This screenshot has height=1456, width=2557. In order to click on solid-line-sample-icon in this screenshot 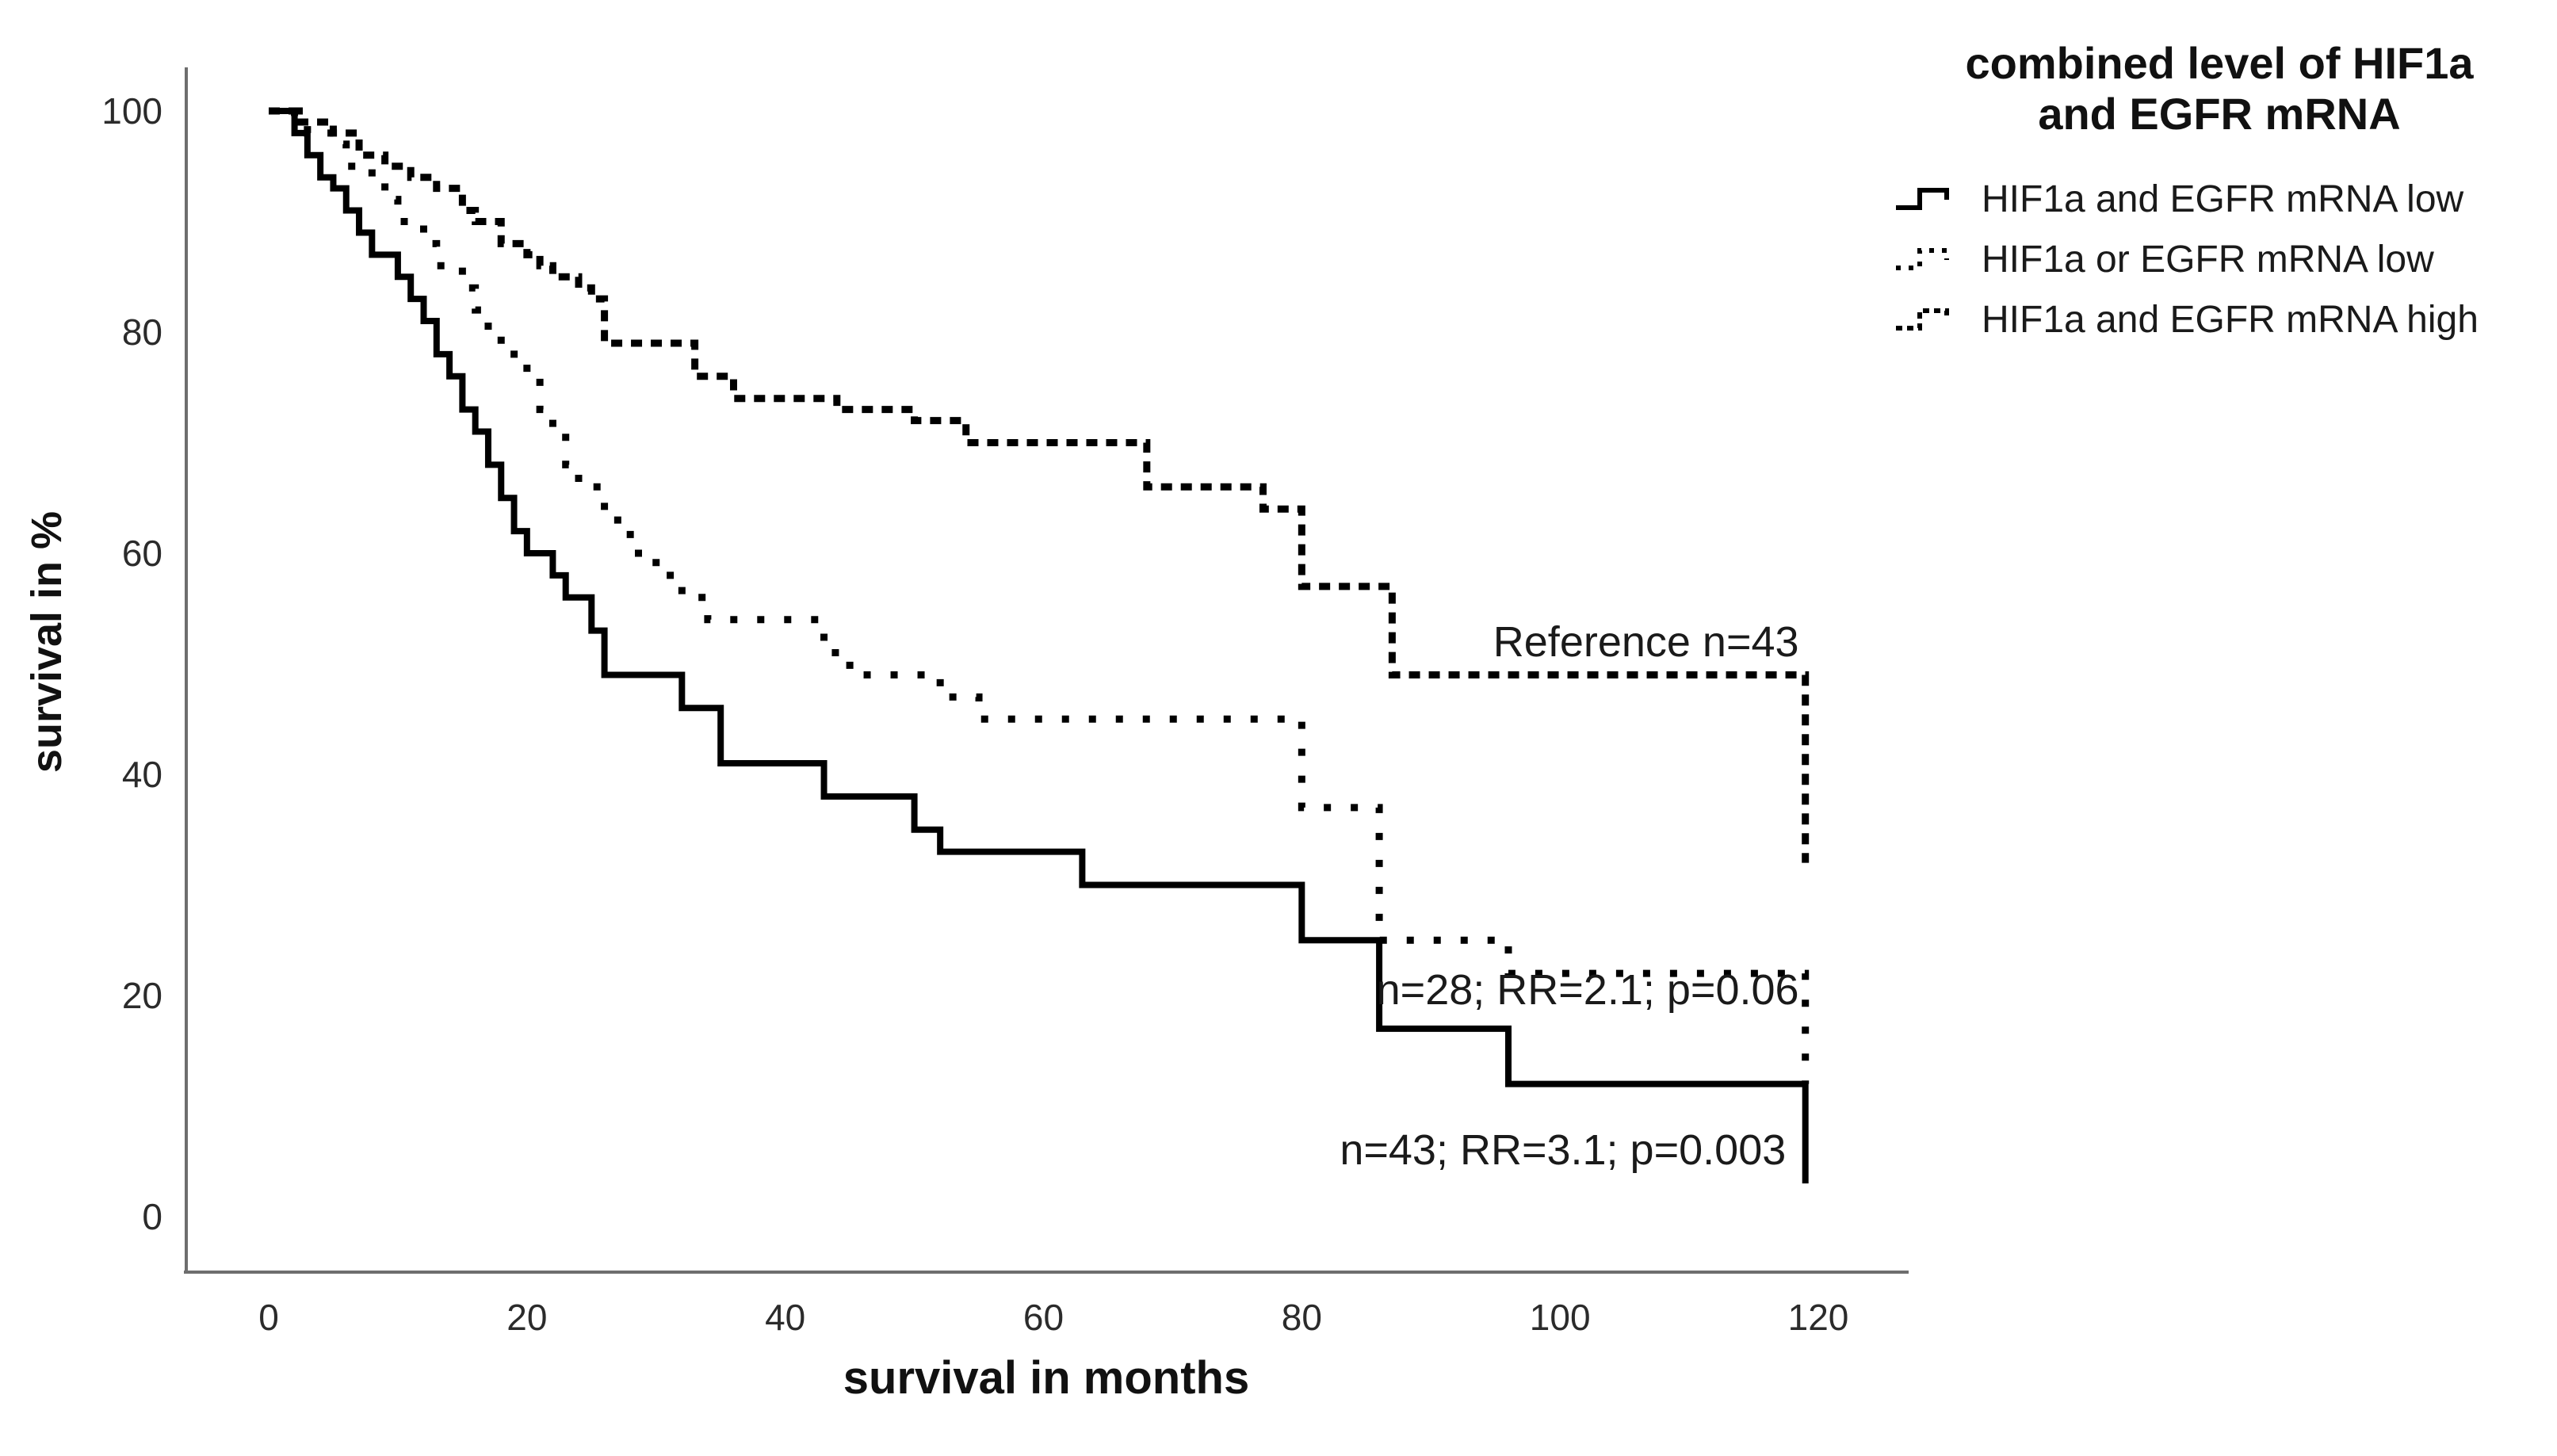, I will do `click(1923, 198)`.